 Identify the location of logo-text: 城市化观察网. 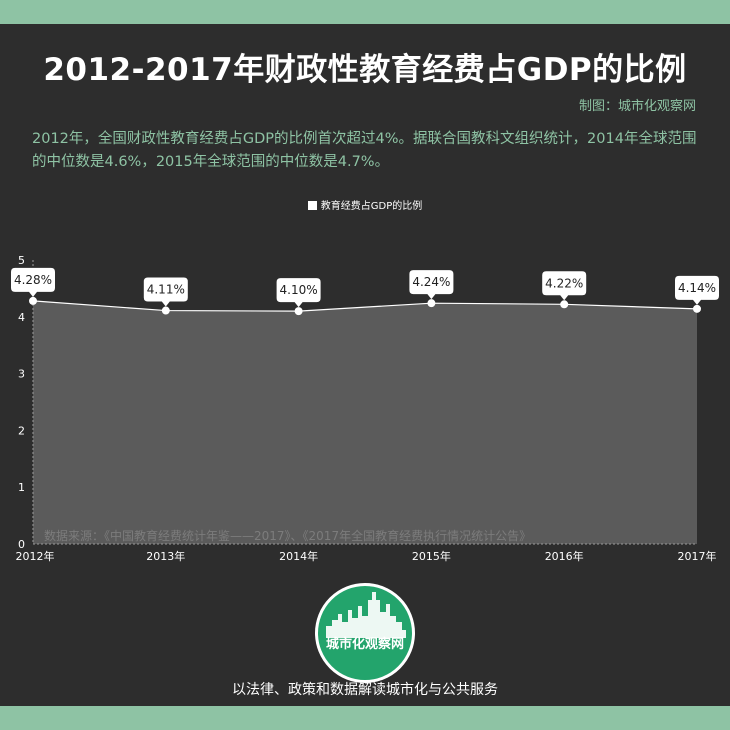
(364, 644).